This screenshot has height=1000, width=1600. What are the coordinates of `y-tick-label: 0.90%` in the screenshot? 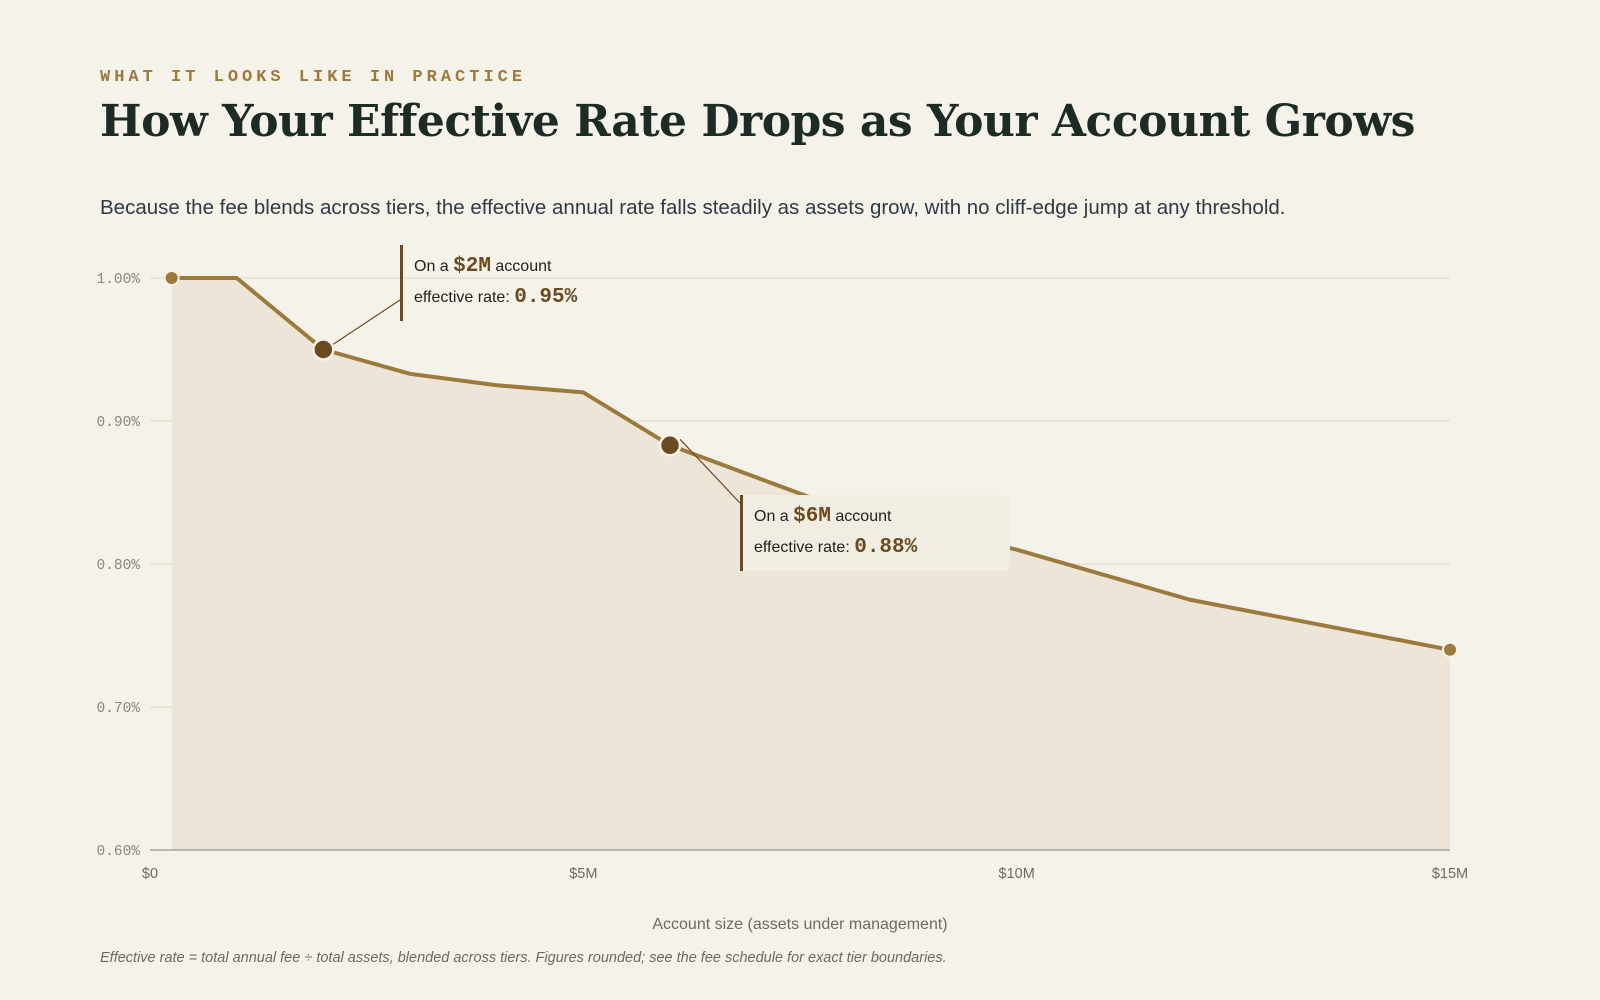 It's located at (118, 423).